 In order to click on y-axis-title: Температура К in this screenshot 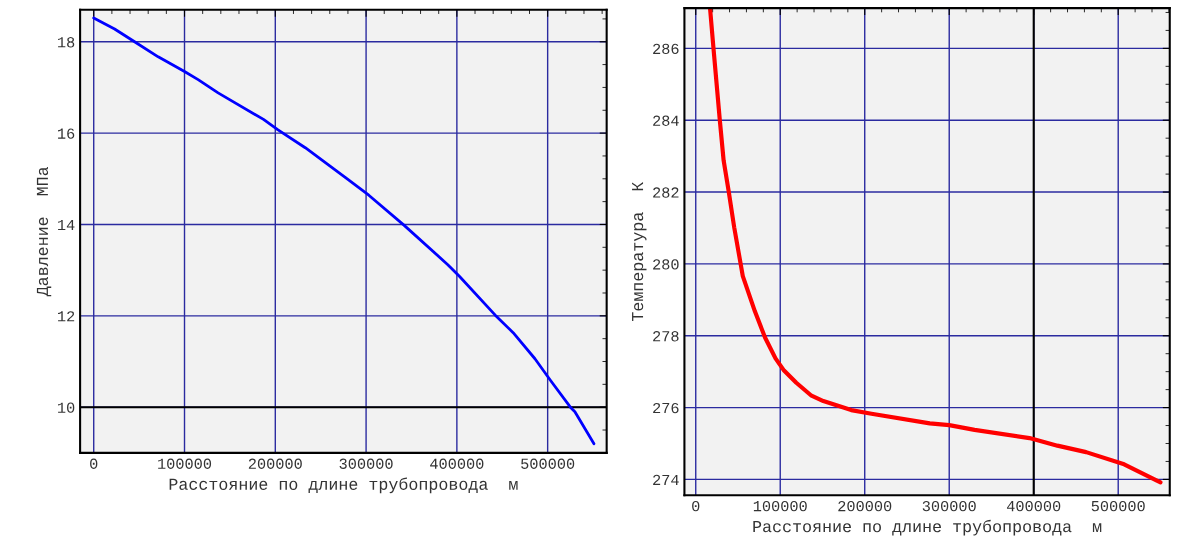, I will do `click(639, 252)`.